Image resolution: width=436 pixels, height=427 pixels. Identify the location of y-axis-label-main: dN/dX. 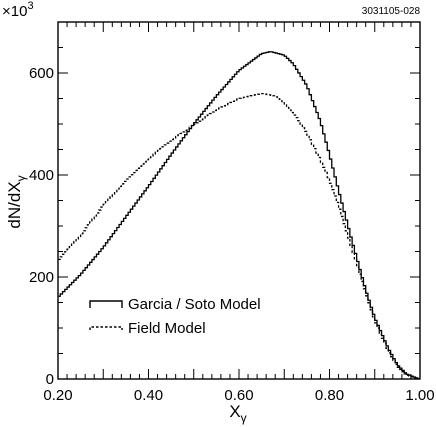
(14, 204).